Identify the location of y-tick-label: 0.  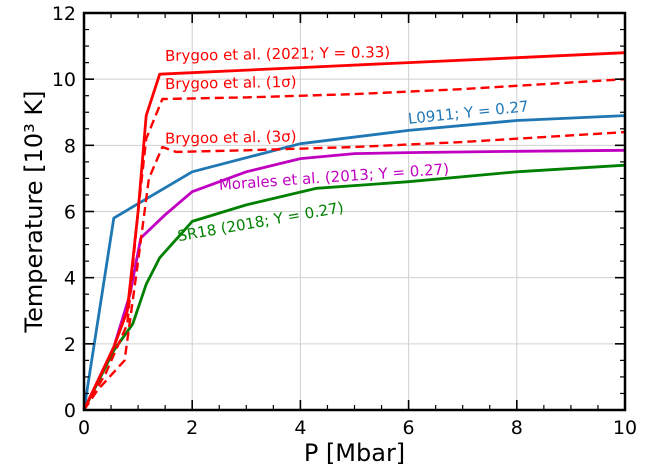
(70, 411).